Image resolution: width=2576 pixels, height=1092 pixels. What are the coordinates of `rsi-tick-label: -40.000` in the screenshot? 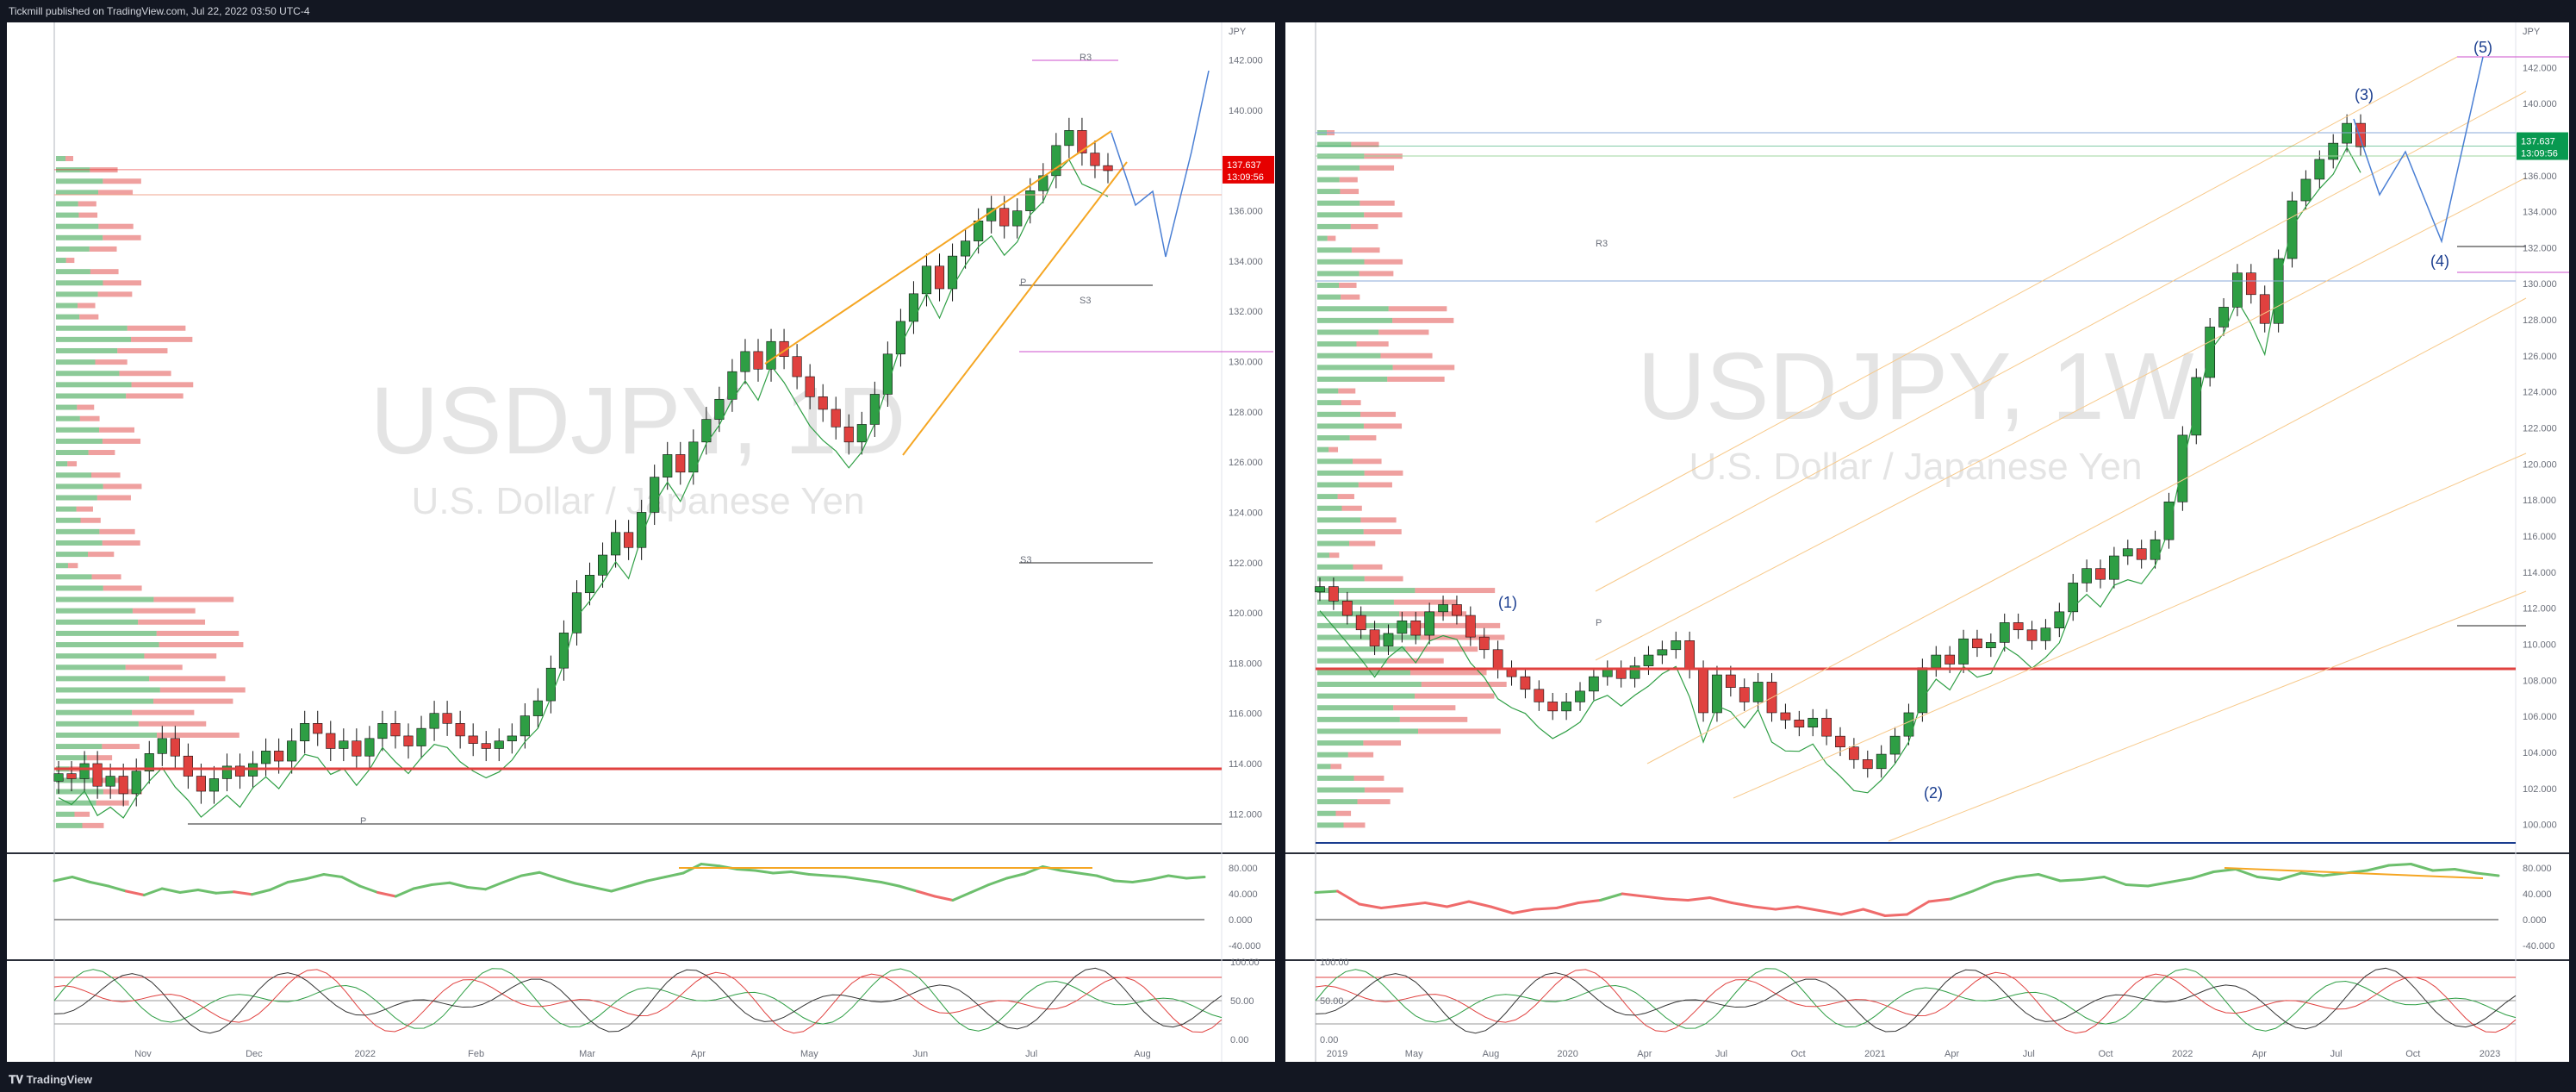 It's located at (2539, 947).